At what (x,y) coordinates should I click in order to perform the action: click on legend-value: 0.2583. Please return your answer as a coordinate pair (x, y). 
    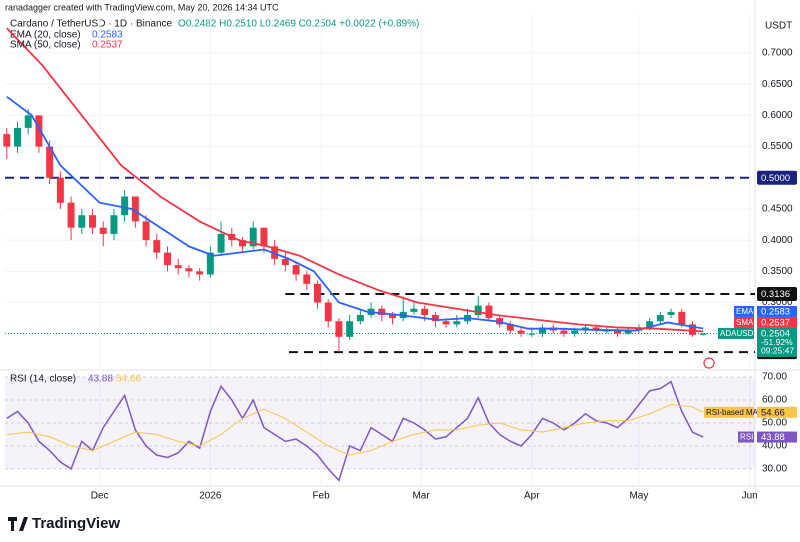
    Looking at the image, I should click on (107, 35).